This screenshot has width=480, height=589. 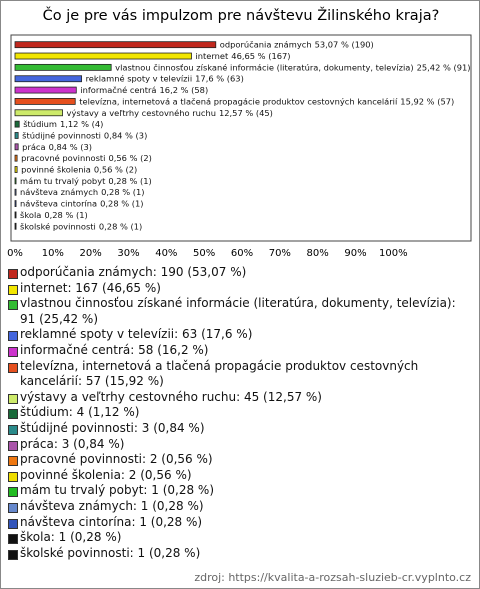 I want to click on legend-label: škola: 1 (0,28 %), so click(x=71, y=537).